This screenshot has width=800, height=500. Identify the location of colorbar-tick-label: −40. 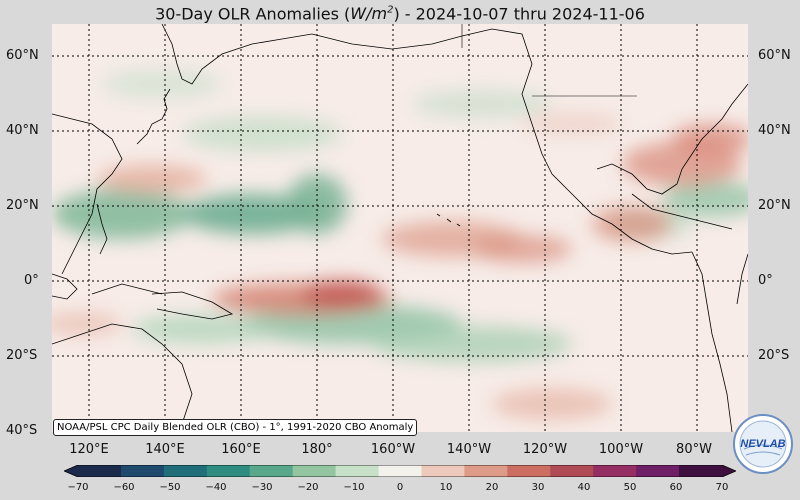
(216, 487).